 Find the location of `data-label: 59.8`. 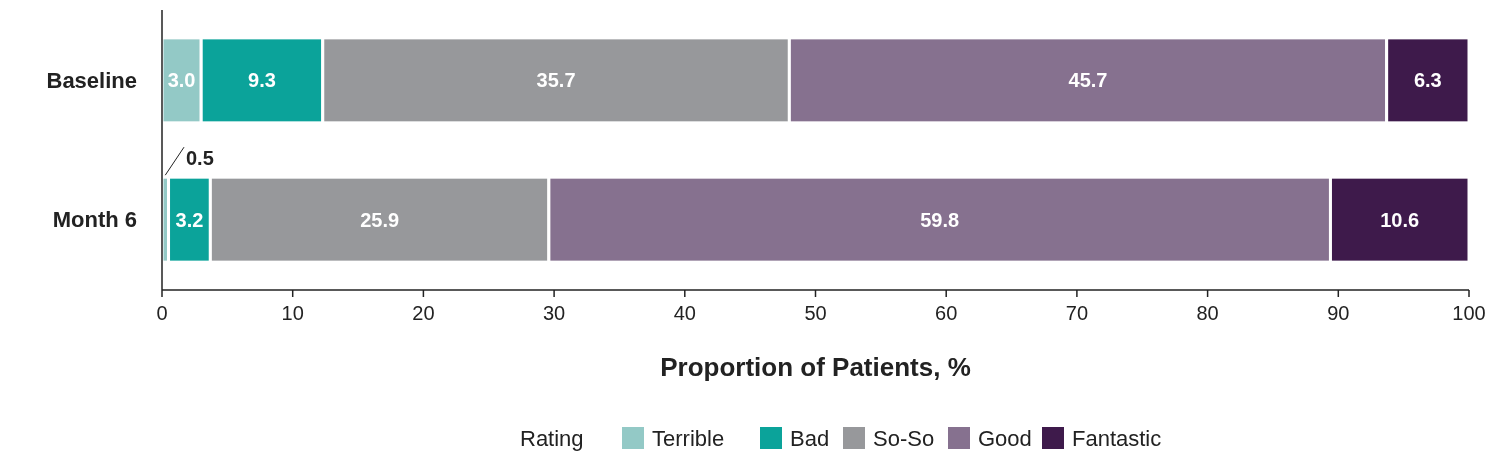

data-label: 59.8 is located at coordinates (940, 219).